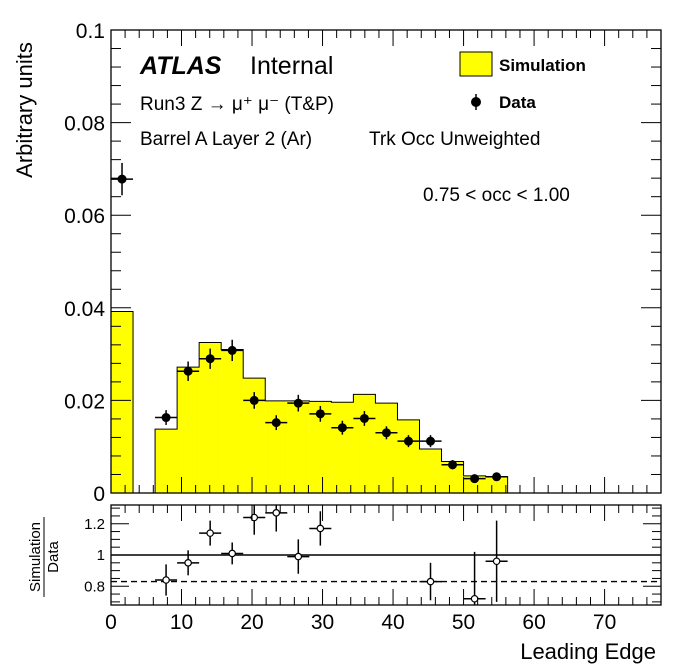 The width and height of the screenshot is (696, 672). I want to click on main-y-tick-label: 0.04, so click(84, 309).